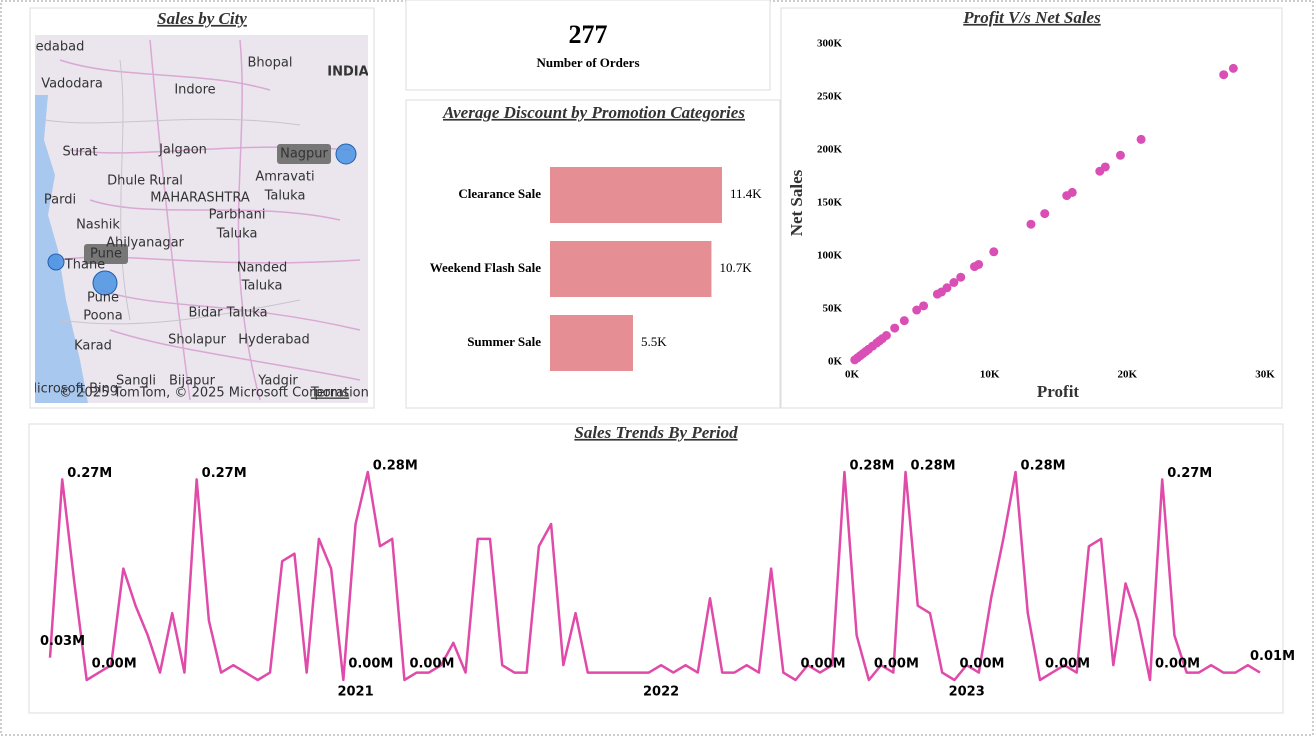 This screenshot has width=1316, height=738. I want to click on category-label: Weekend Flash Sale, so click(485, 267).